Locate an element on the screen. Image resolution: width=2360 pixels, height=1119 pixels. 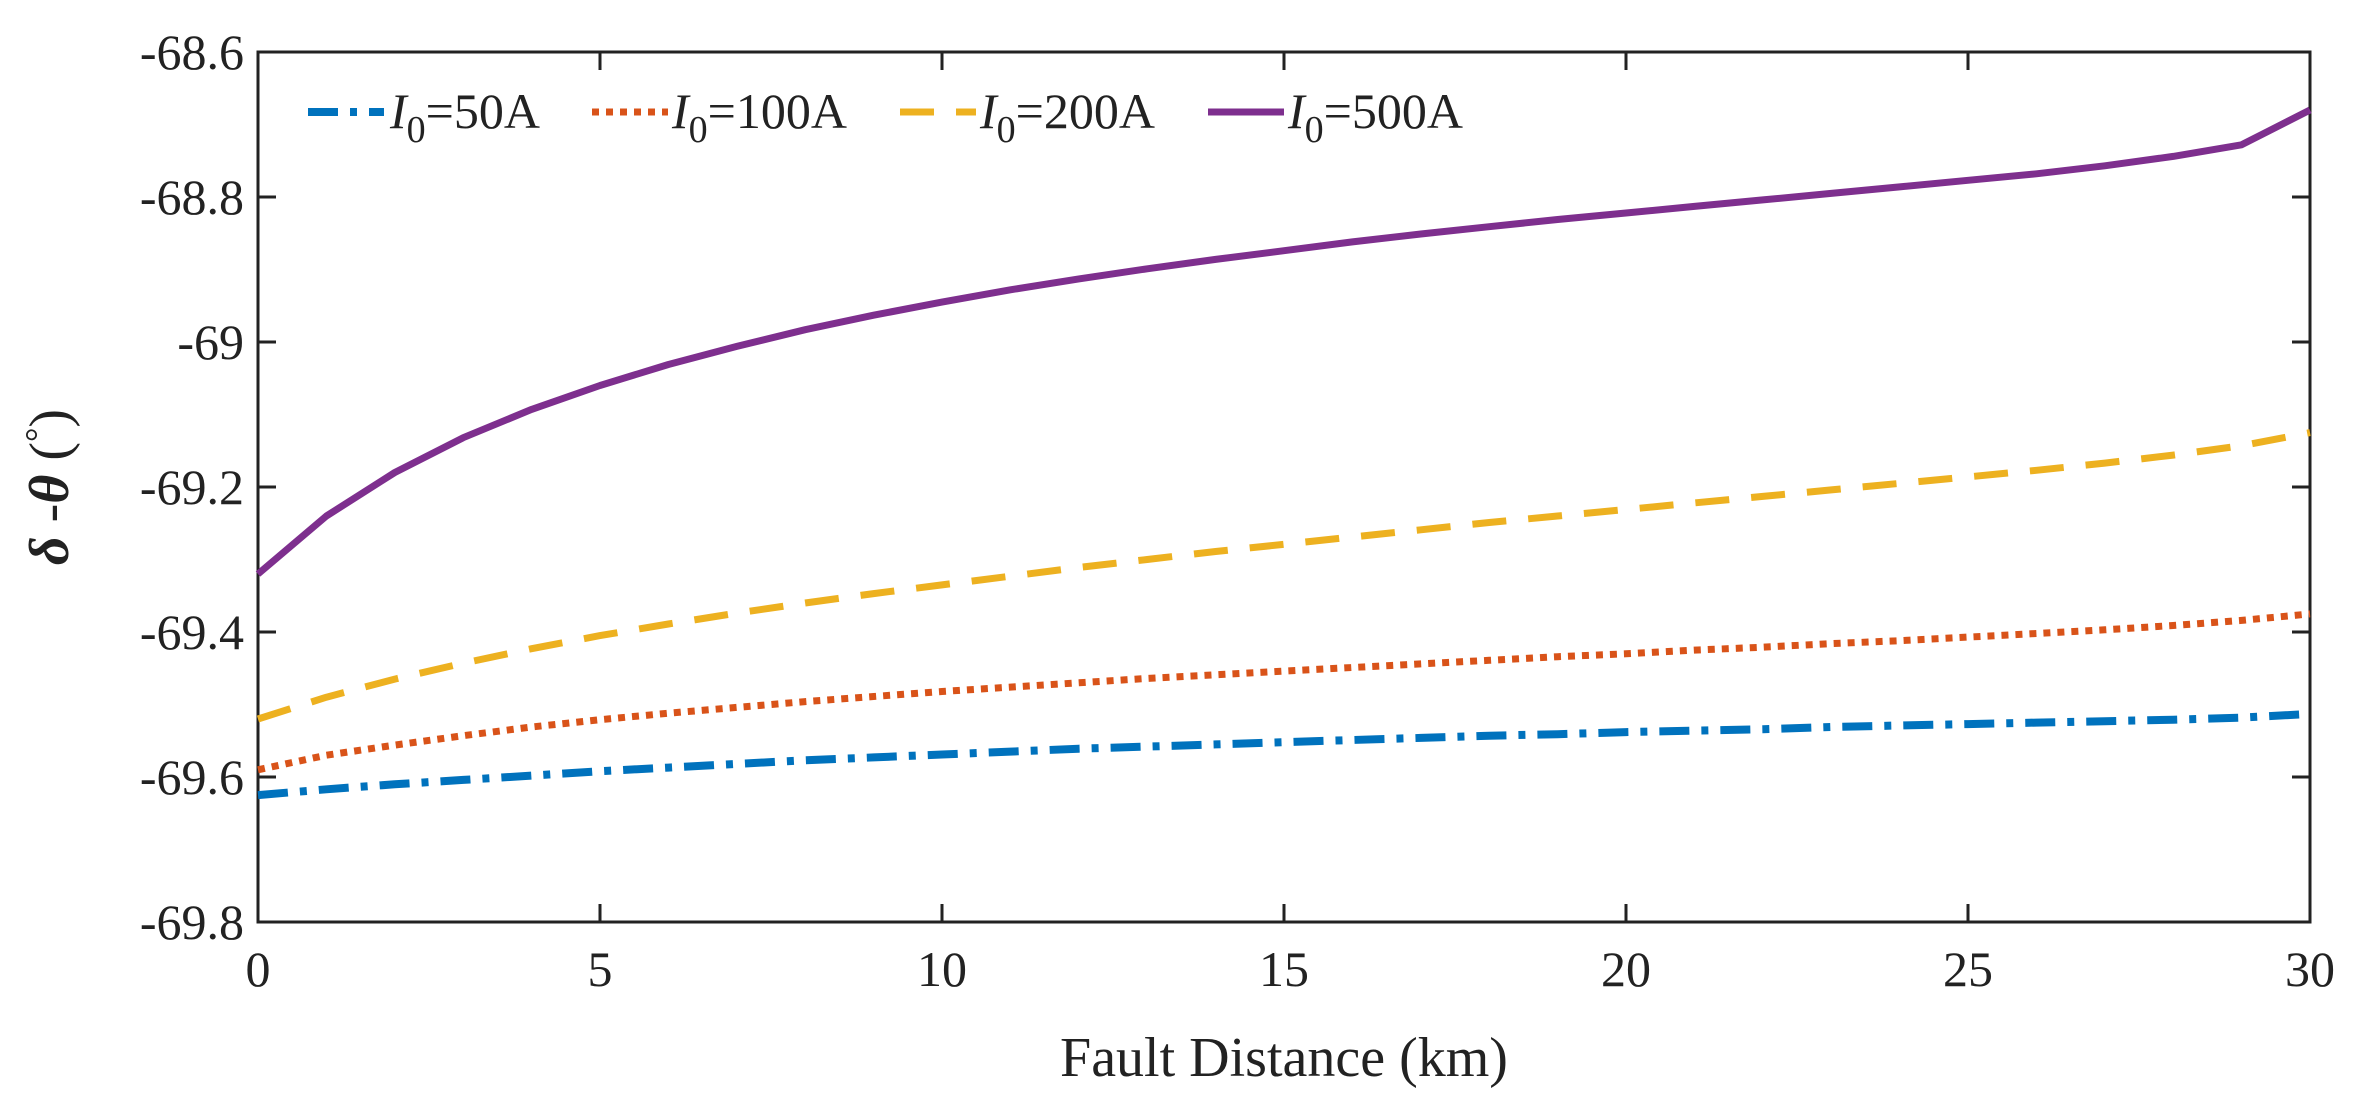
legend-label-i0-200a: I0=200A is located at coordinates (1067, 117).